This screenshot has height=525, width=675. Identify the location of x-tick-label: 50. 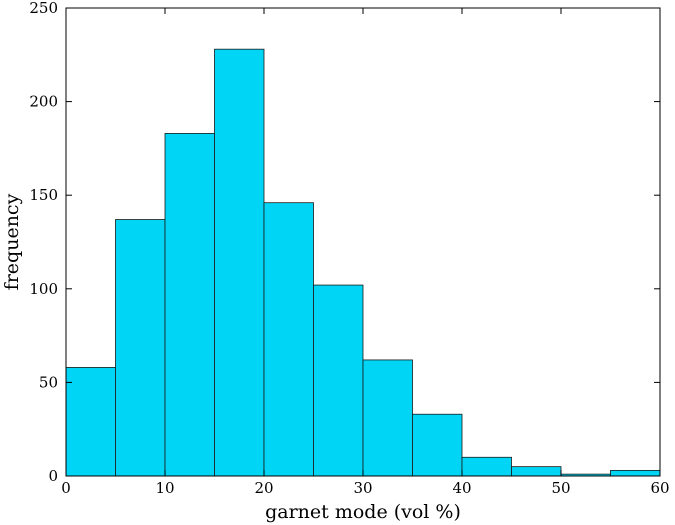
(560, 488).